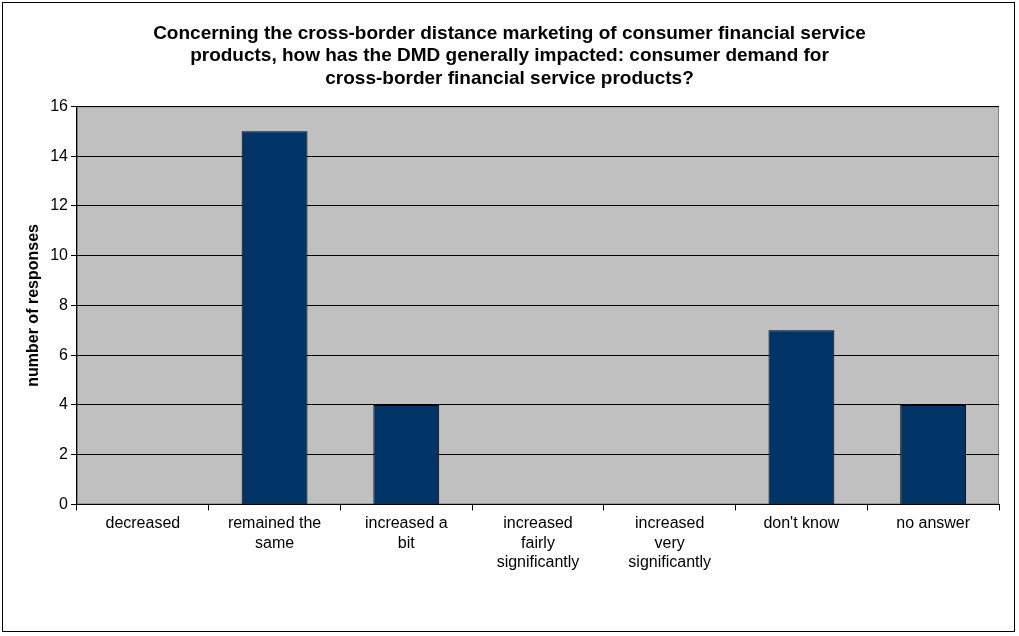 Image resolution: width=1019 pixels, height=636 pixels. I want to click on x-tick-label: don't know, so click(801, 523).